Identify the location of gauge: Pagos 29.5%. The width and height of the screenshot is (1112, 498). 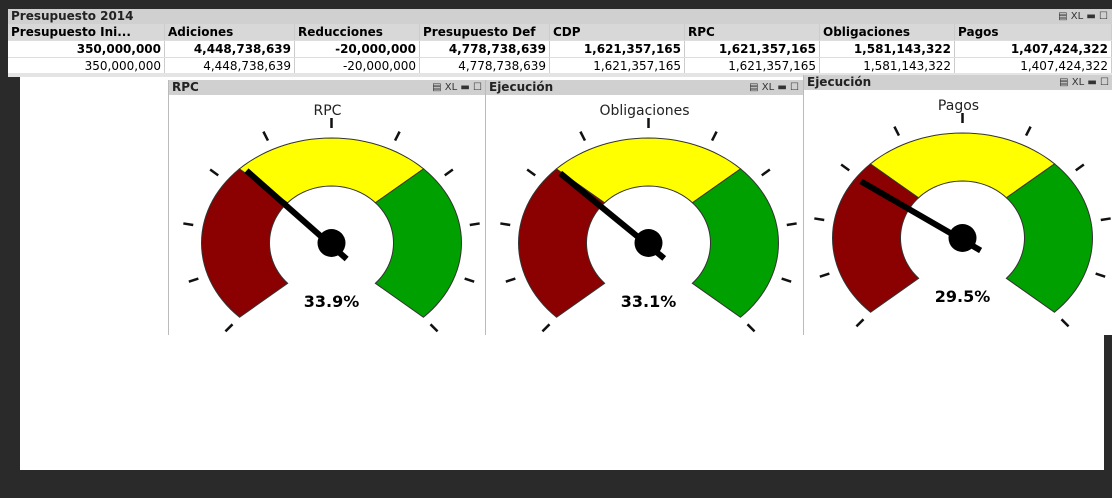
(962, 213).